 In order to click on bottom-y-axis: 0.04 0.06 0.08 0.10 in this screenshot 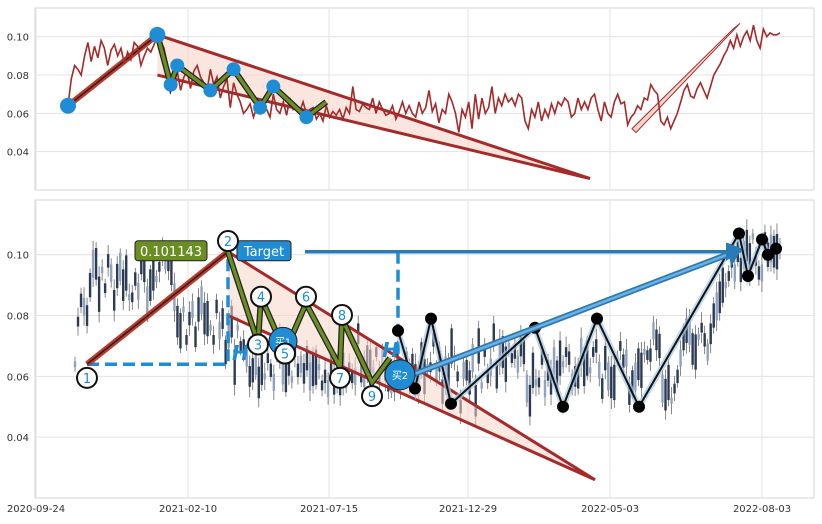, I will do `click(18, 347)`.